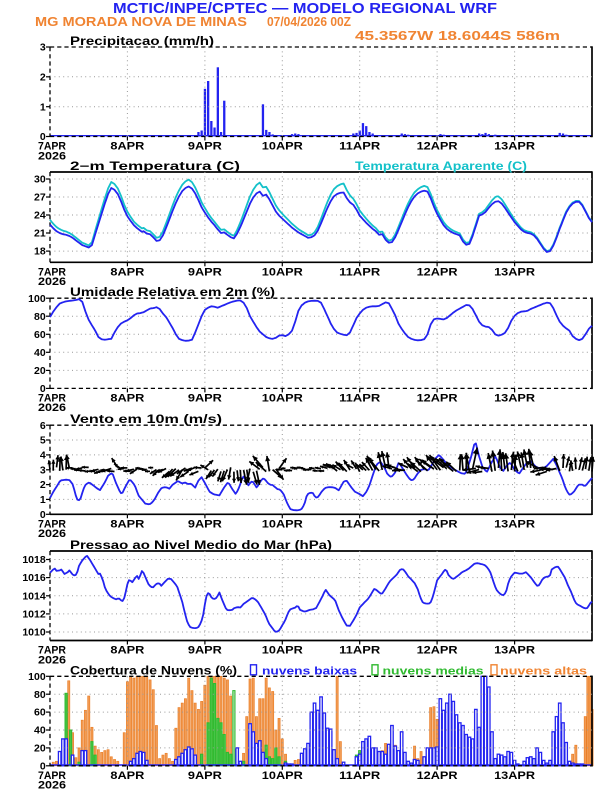  Describe the element at coordinates (43, 426) in the screenshot. I see `svg-text: 6` at that location.